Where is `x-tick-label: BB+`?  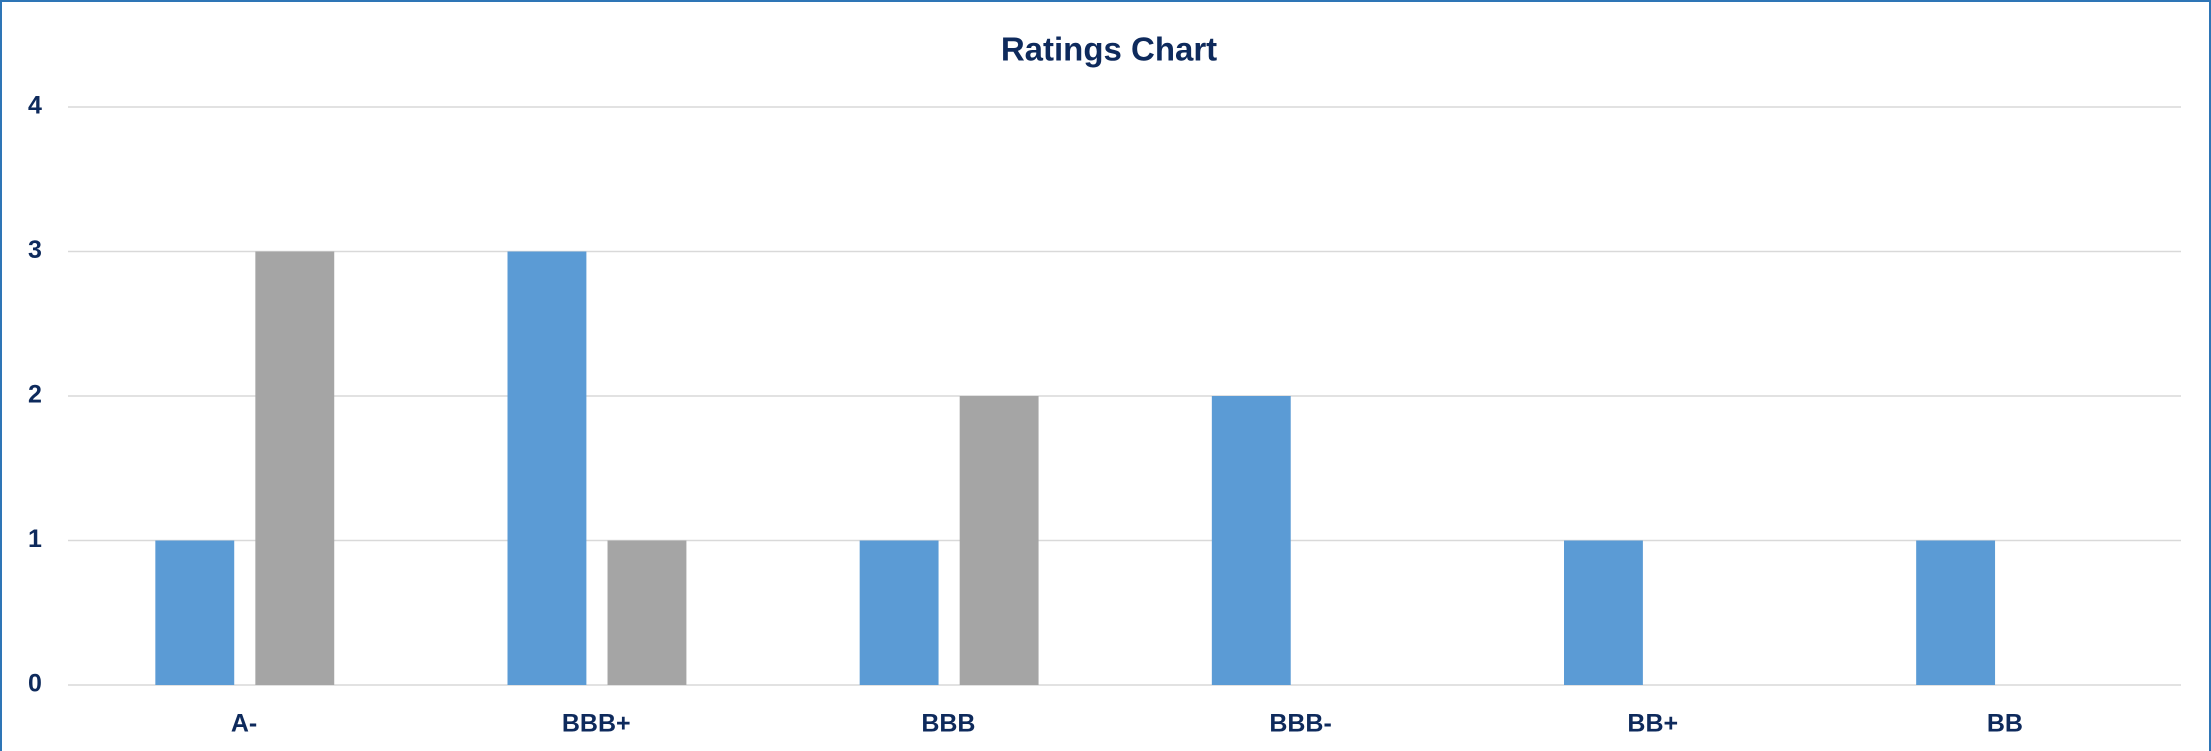 x-tick-label: BB+ is located at coordinates (1652, 724).